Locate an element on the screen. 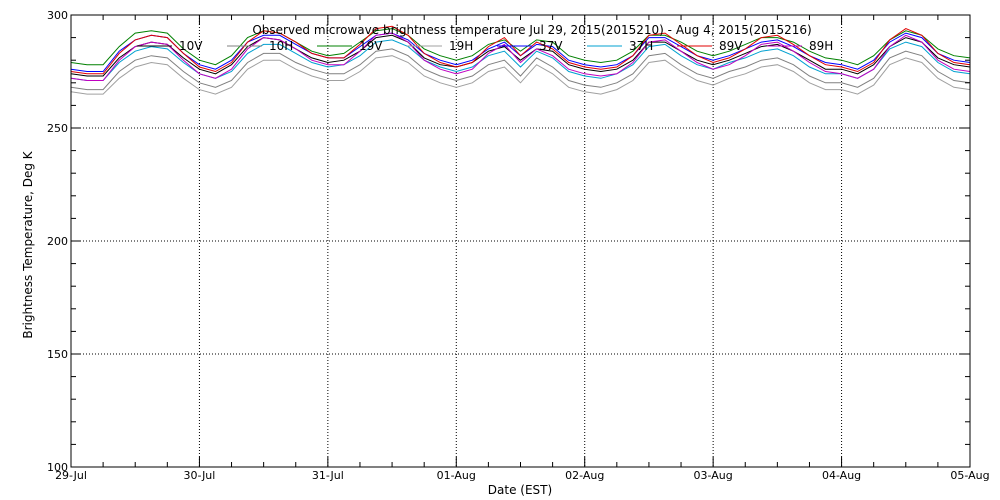  series-line-89h is located at coordinates (520, 56).